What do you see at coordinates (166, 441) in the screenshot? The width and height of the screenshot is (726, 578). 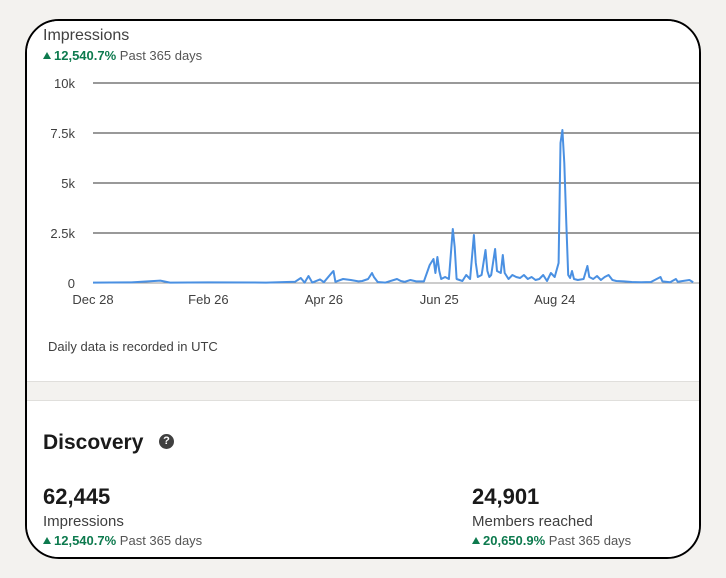 I see `help-icon: ?` at bounding box center [166, 441].